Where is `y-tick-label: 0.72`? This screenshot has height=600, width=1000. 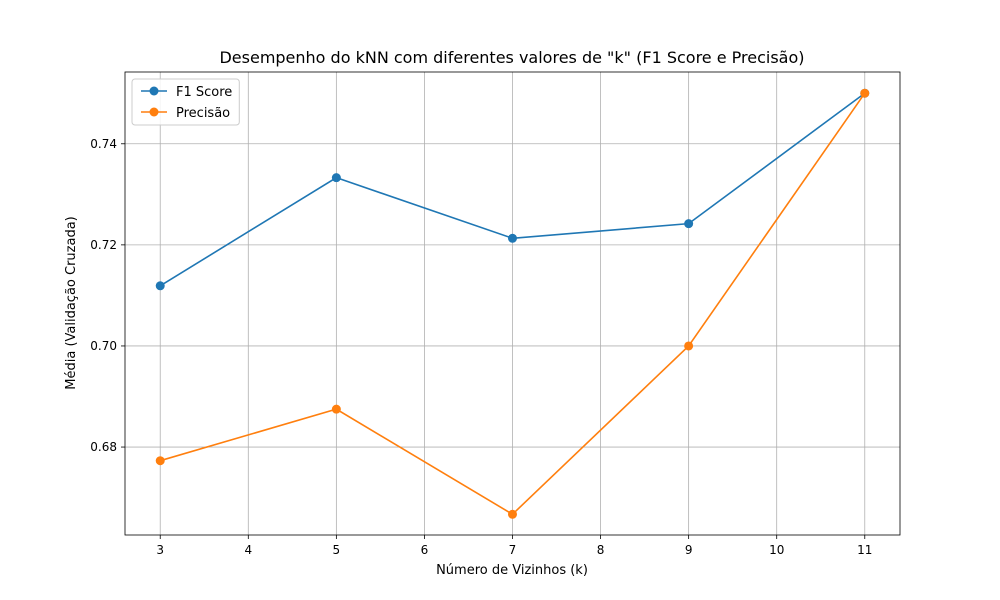
y-tick-label: 0.72 is located at coordinates (103, 245).